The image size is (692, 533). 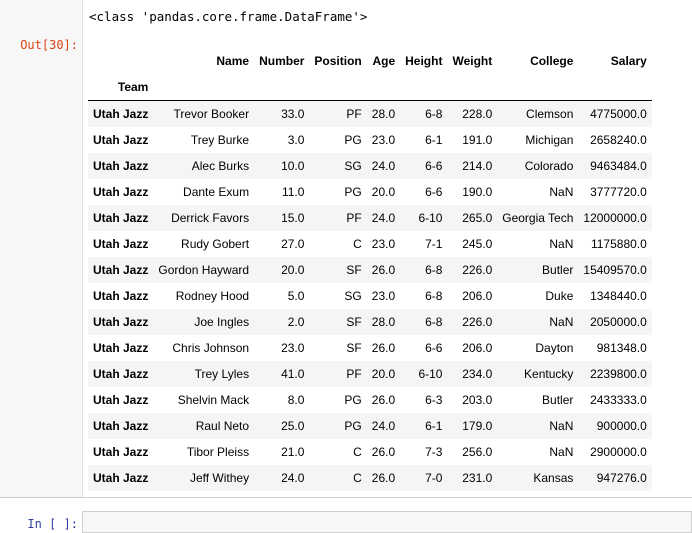 I want to click on class-type-line: <class 'pandas.core.frame.DataFrame'>, so click(x=228, y=16).